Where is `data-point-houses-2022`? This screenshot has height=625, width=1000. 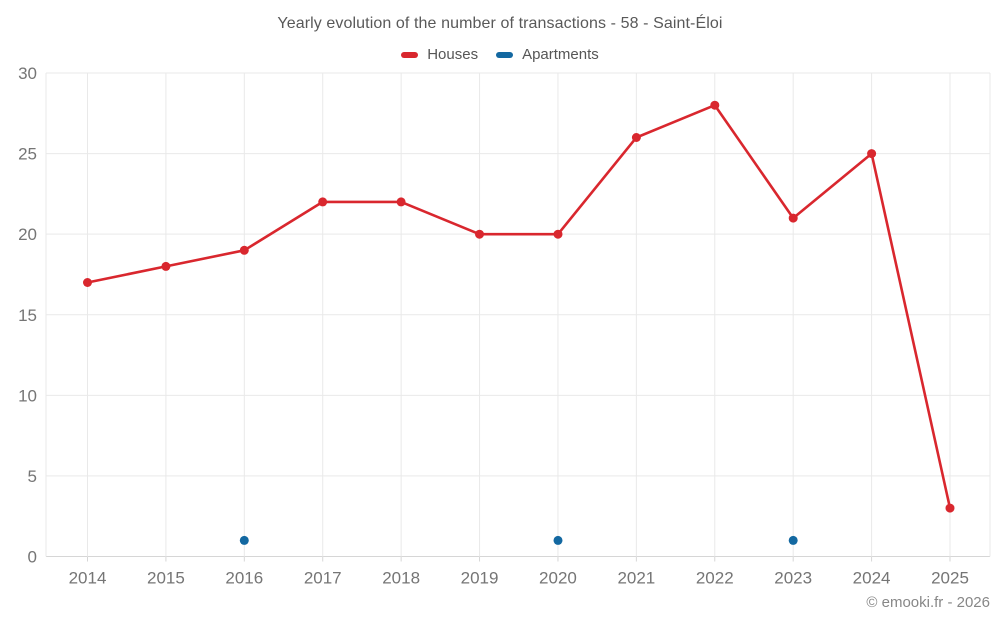
data-point-houses-2022 is located at coordinates (715, 105).